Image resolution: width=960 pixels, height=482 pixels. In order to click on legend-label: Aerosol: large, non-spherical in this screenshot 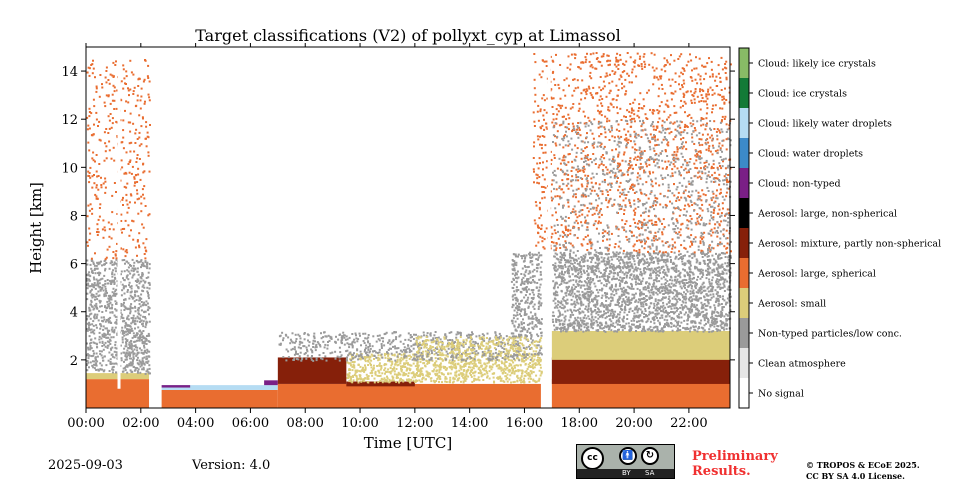, I will do `click(827, 214)`.